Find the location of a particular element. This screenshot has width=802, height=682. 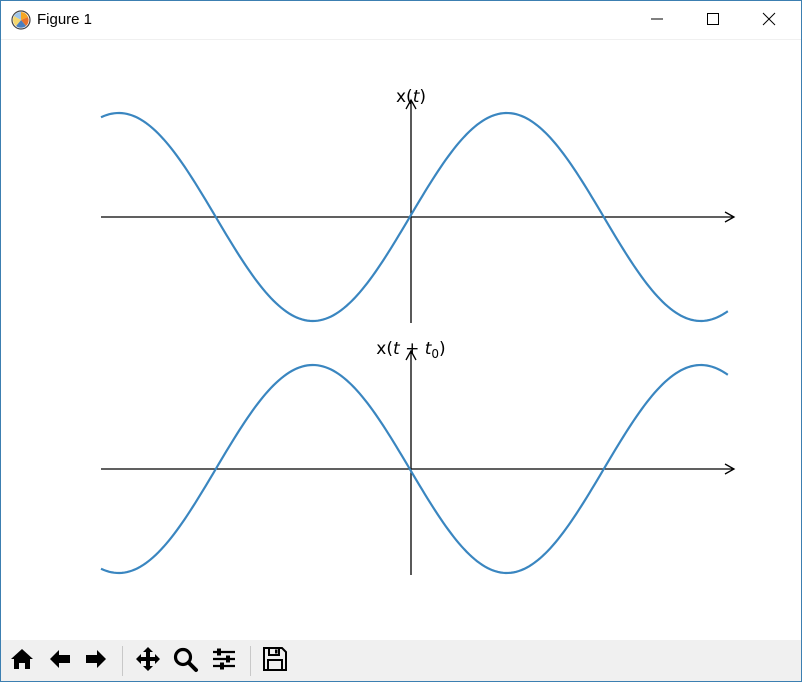

minimize-icon is located at coordinates (657, 20).